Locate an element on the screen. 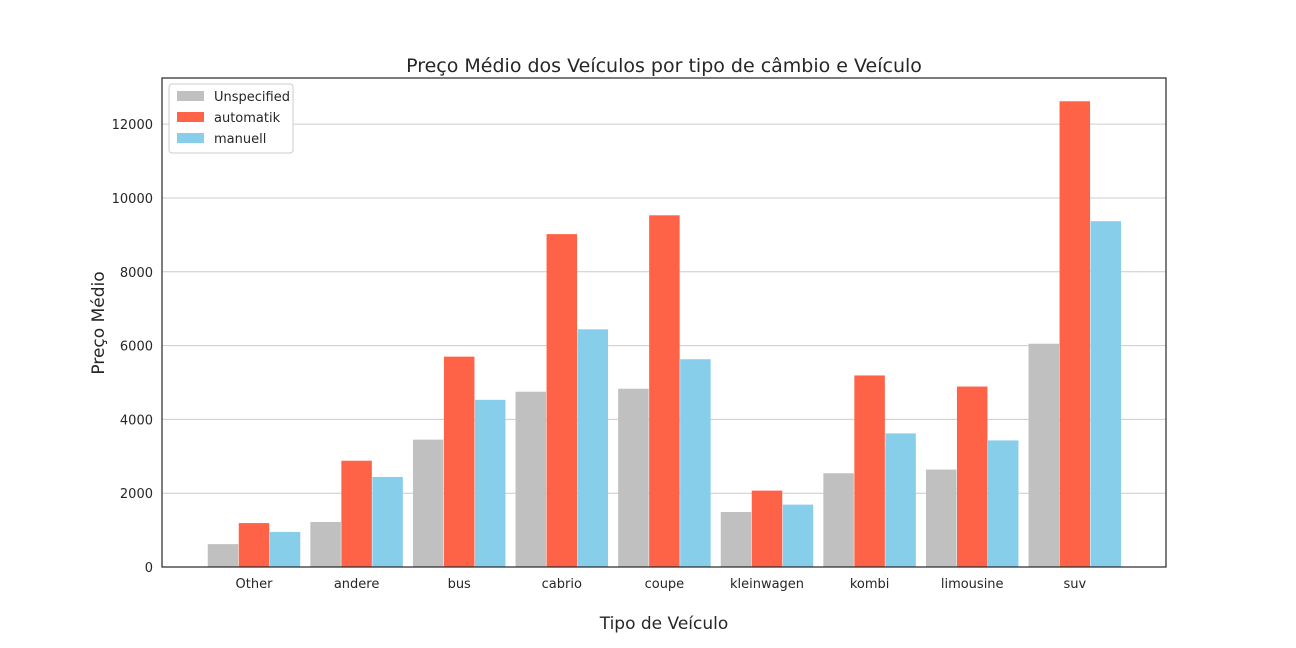 The height and width of the screenshot is (648, 1296). legend: Unspecified automatik manuell is located at coordinates (231, 118).